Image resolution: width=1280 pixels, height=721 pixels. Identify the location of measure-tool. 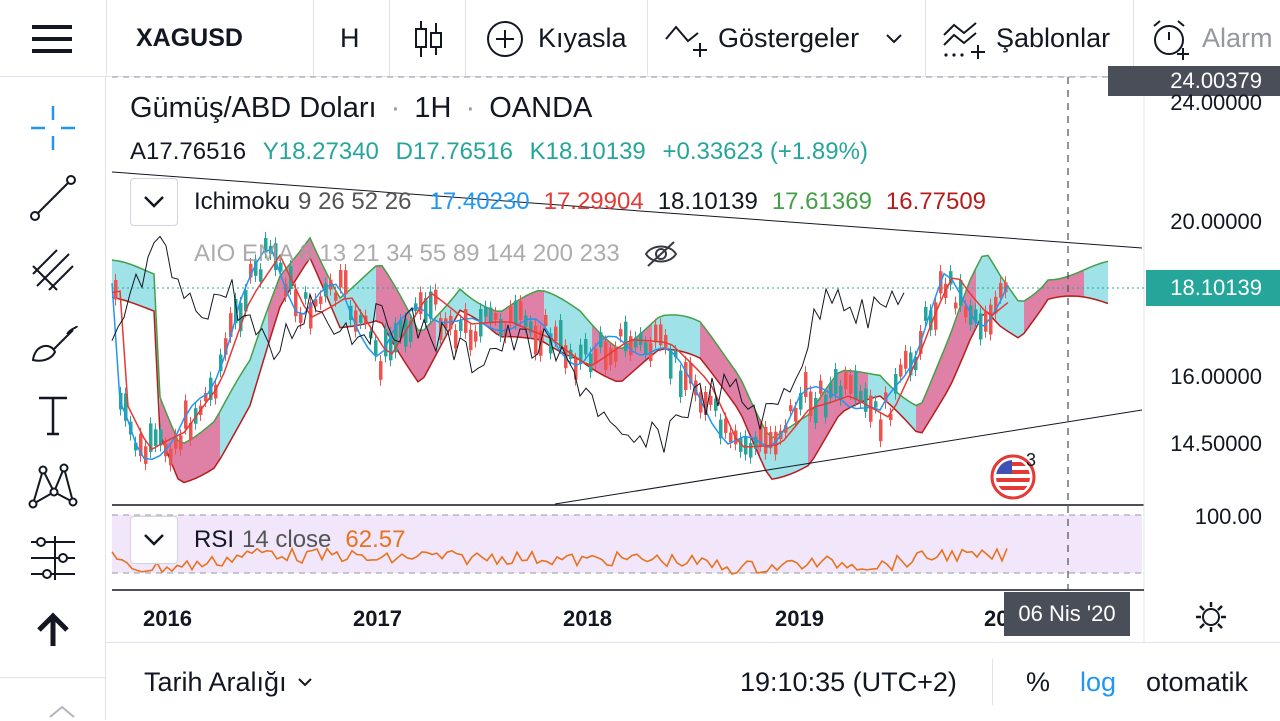
(53, 558).